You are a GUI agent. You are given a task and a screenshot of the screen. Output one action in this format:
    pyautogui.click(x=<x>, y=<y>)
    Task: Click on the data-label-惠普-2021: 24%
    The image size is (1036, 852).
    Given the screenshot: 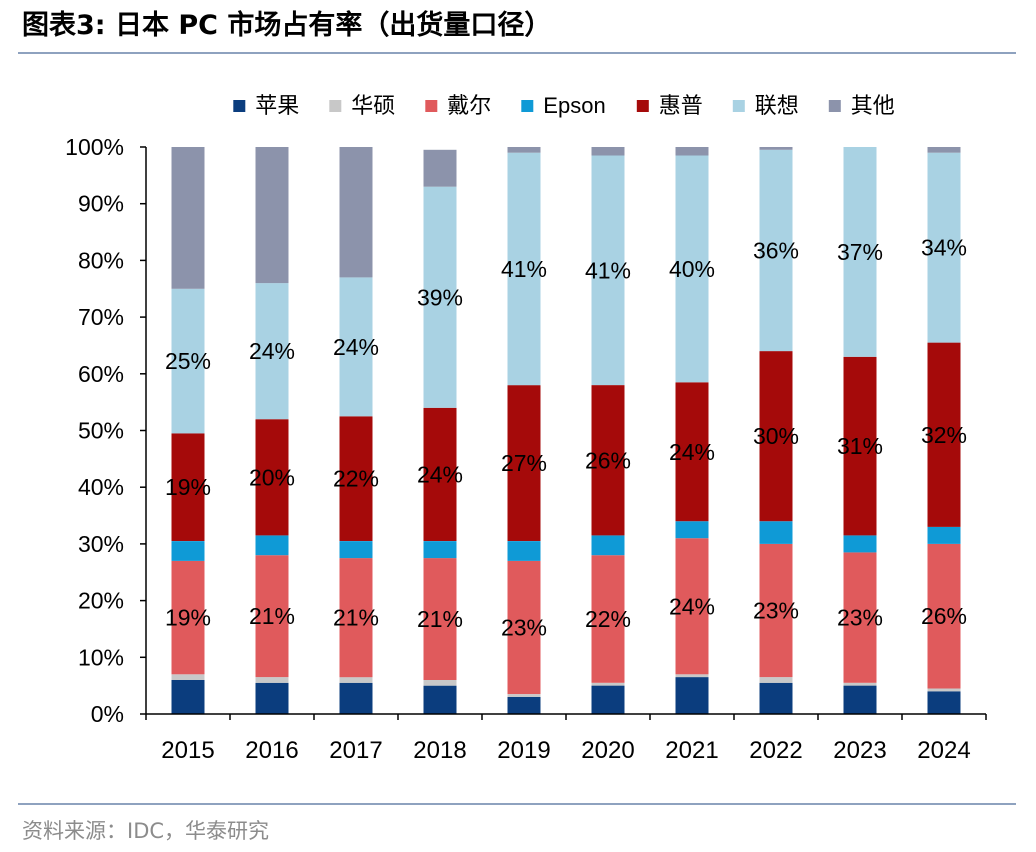 What is the action you would take?
    pyautogui.click(x=692, y=452)
    